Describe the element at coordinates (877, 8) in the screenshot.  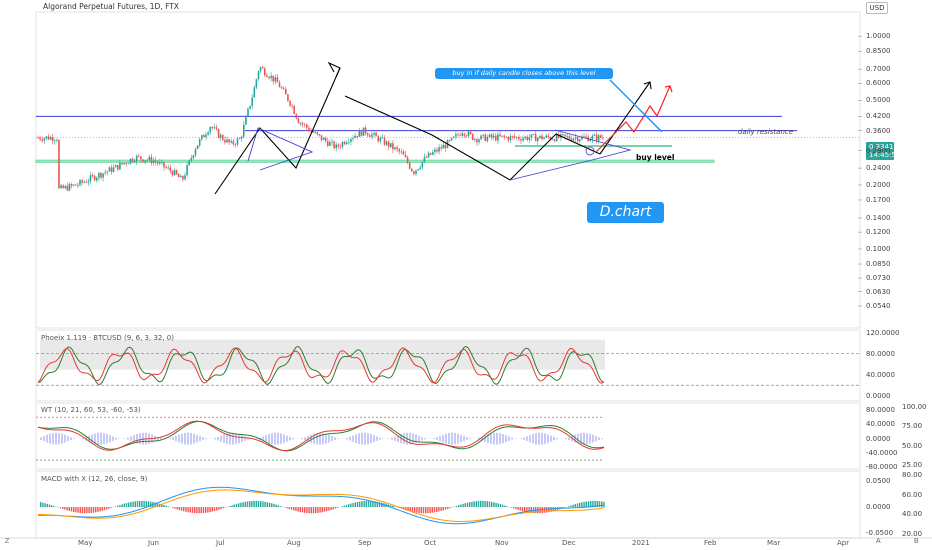
I see `currency-button: USD` at that location.